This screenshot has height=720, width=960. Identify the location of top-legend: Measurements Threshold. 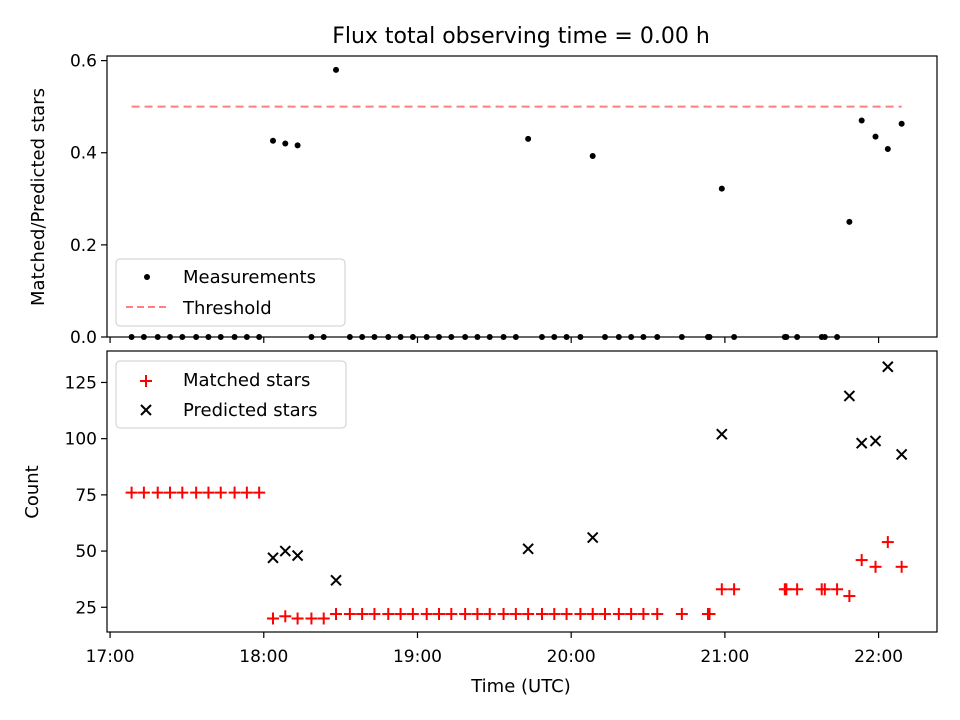
(230, 292).